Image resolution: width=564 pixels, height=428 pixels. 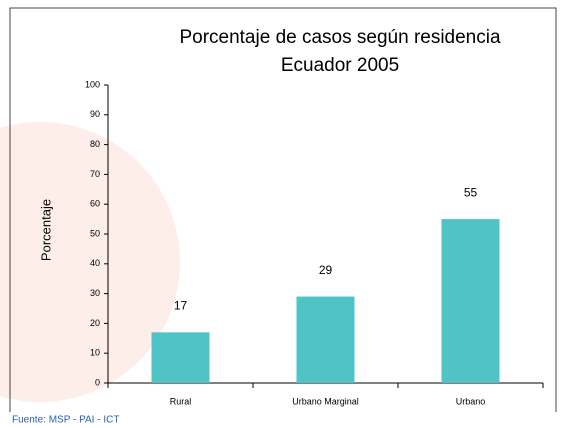 I want to click on y-tick-label: 20, so click(x=95, y=323).